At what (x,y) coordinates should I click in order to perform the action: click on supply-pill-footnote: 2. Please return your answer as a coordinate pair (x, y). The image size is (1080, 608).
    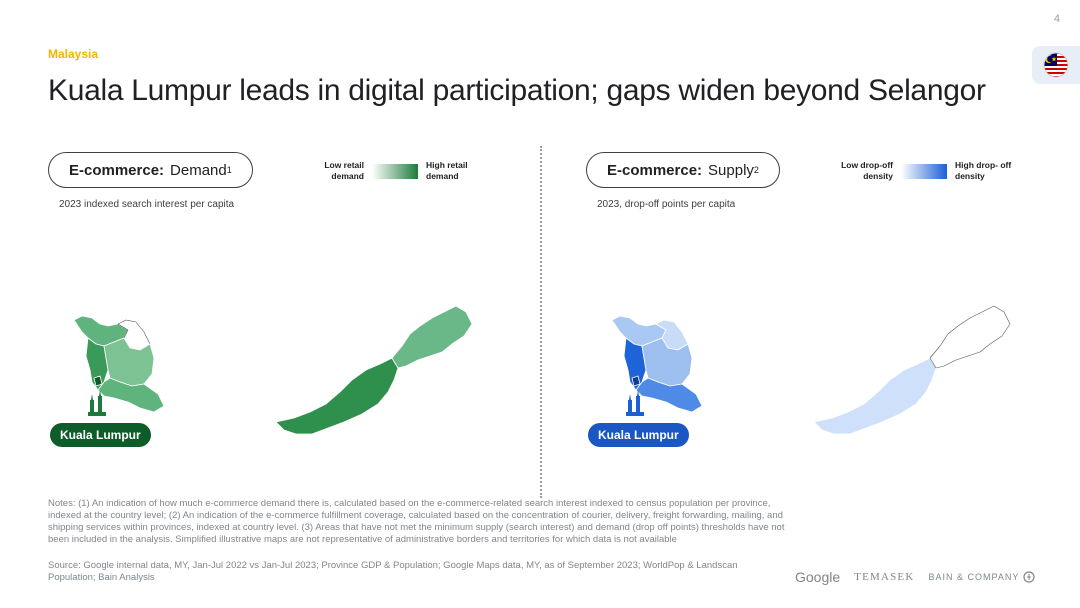
    Looking at the image, I should click on (756, 170).